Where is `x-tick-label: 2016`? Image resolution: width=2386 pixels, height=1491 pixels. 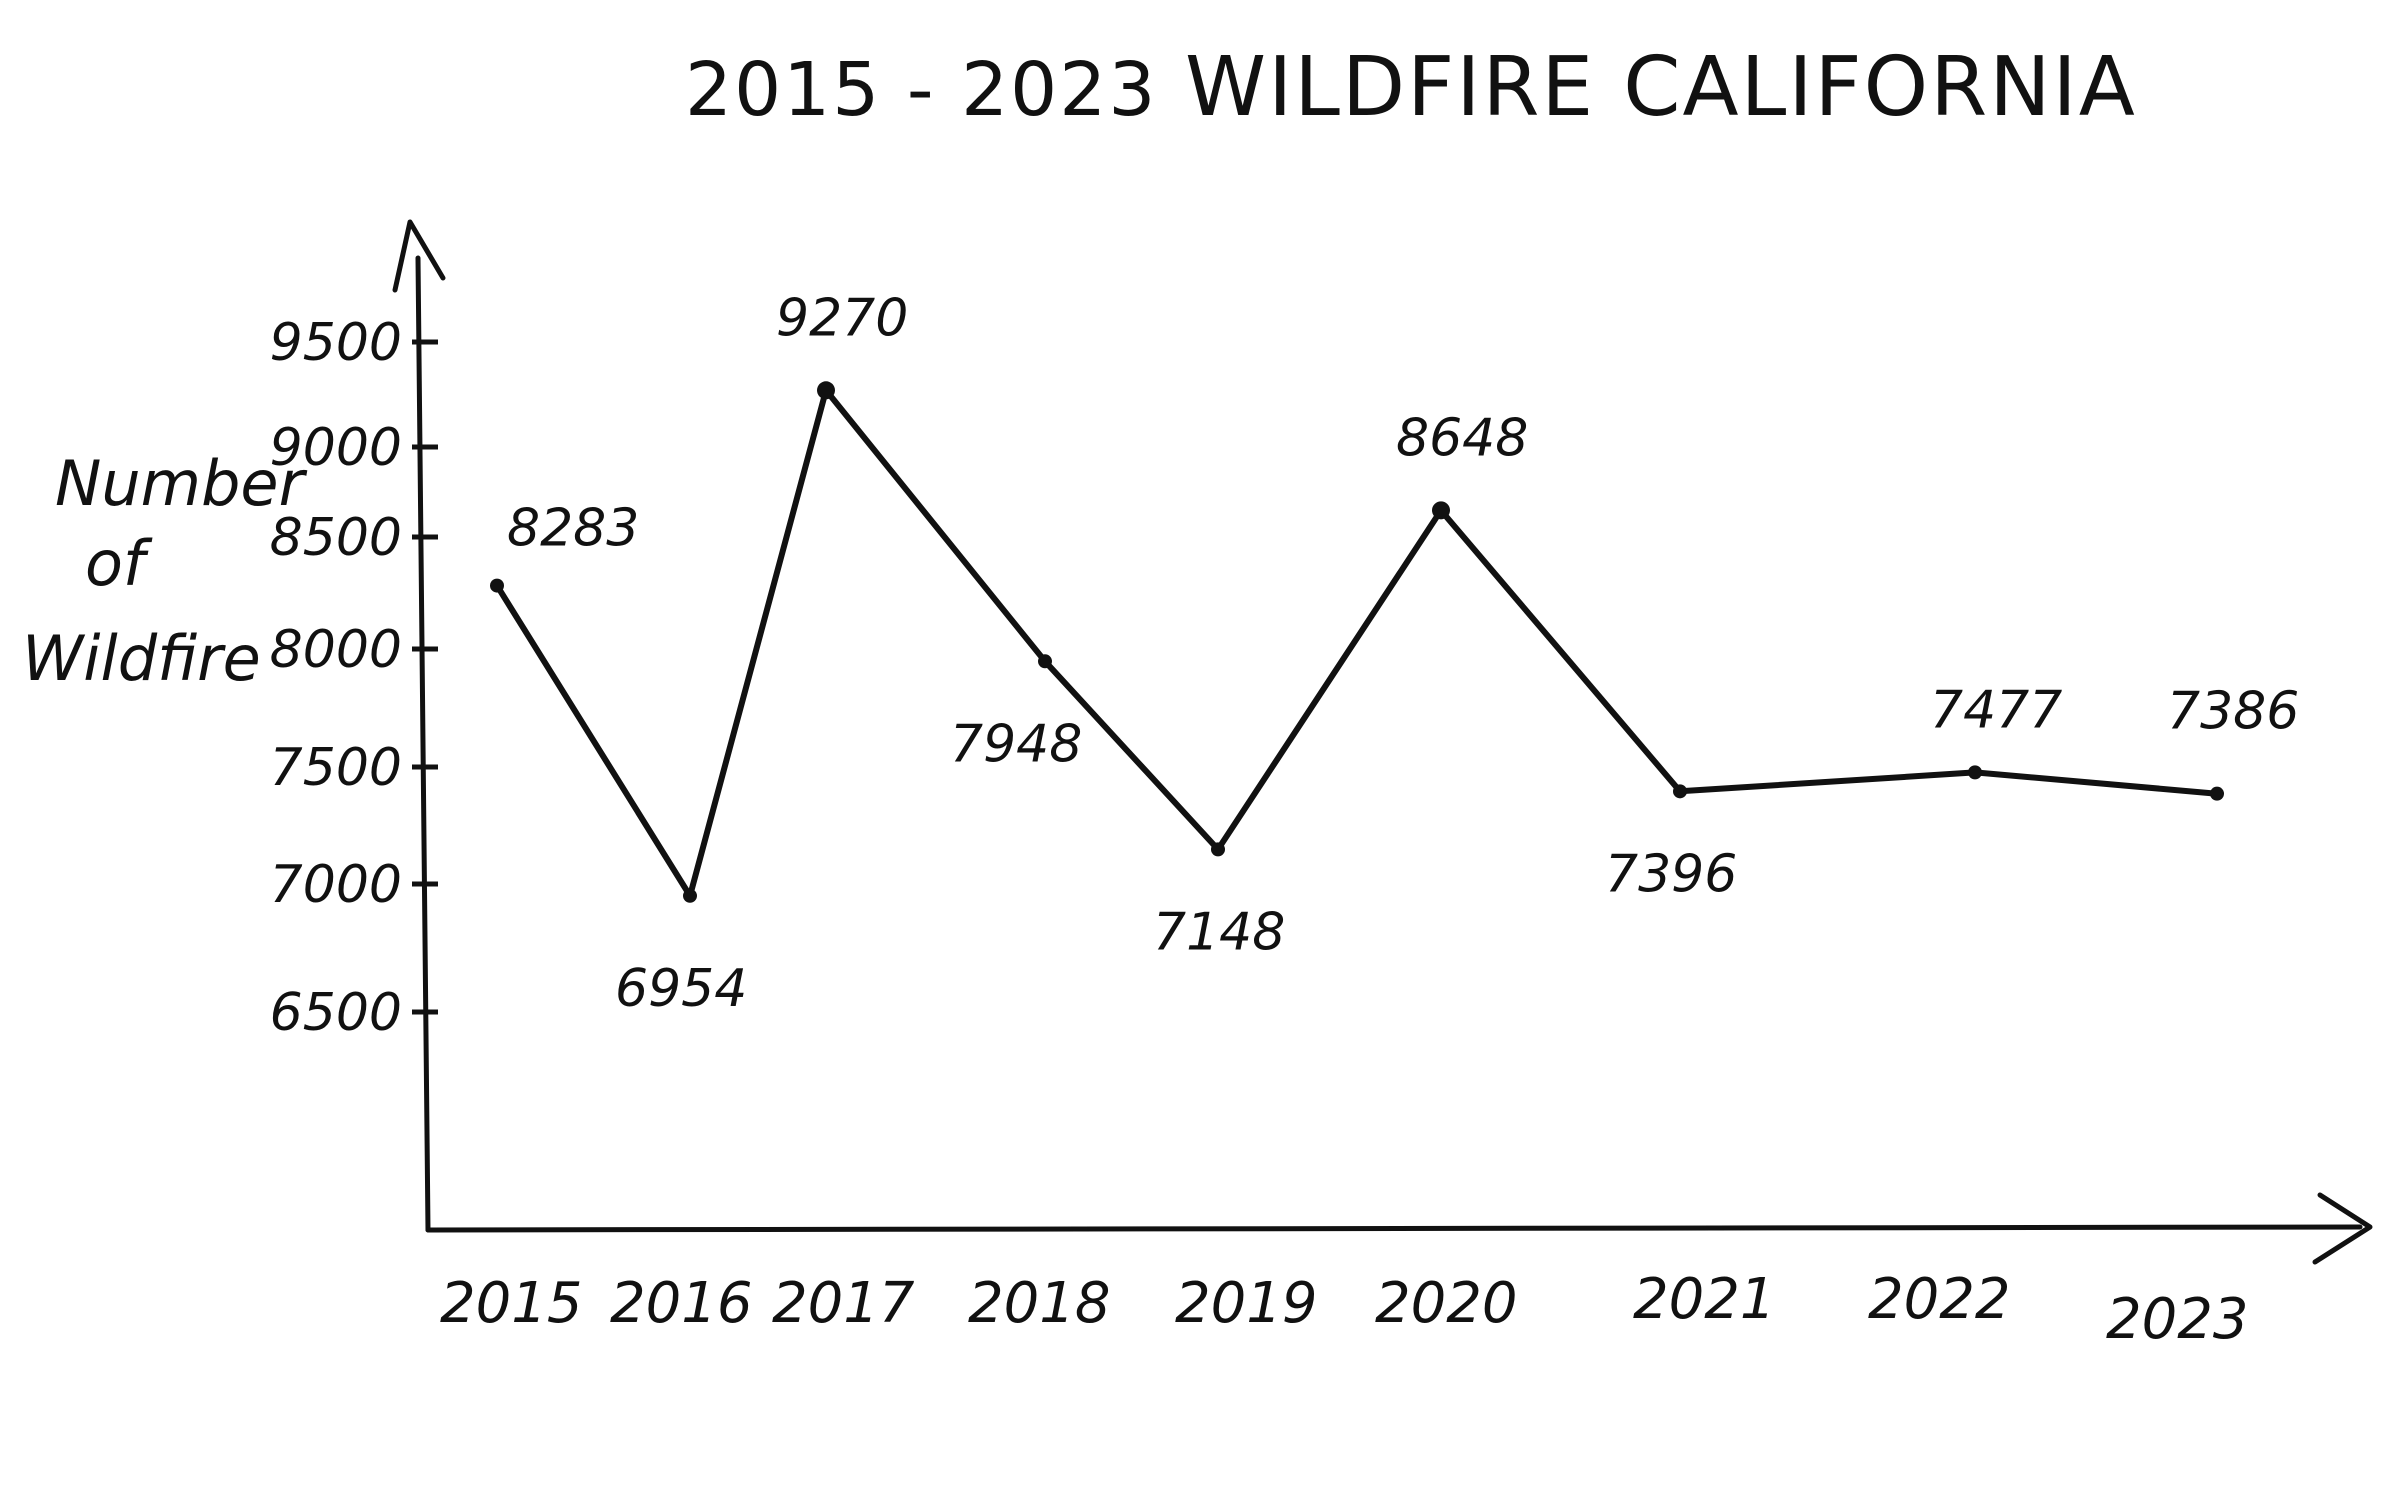
x-tick-label: 2016 is located at coordinates (681, 1303).